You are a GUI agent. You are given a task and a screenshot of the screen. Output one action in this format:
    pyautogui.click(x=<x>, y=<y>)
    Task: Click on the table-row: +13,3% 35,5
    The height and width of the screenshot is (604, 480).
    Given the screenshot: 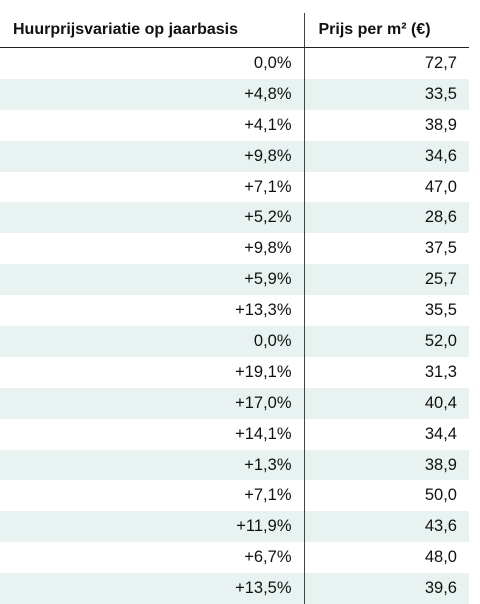 What is the action you would take?
    pyautogui.click(x=234, y=311)
    